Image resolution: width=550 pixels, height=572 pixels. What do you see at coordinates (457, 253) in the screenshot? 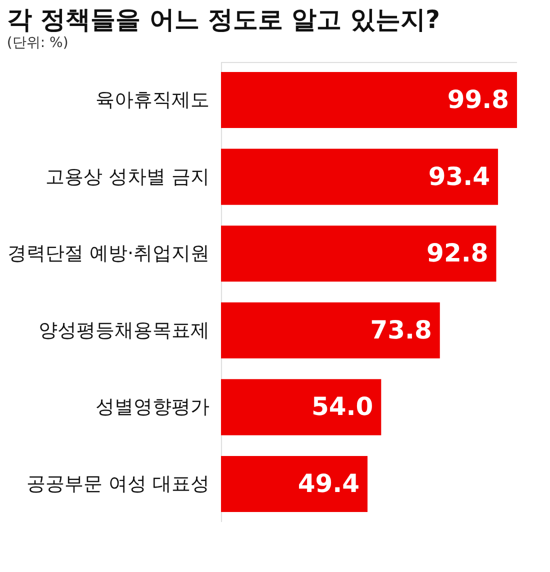
I see `data-label: 92.8` at bounding box center [457, 253].